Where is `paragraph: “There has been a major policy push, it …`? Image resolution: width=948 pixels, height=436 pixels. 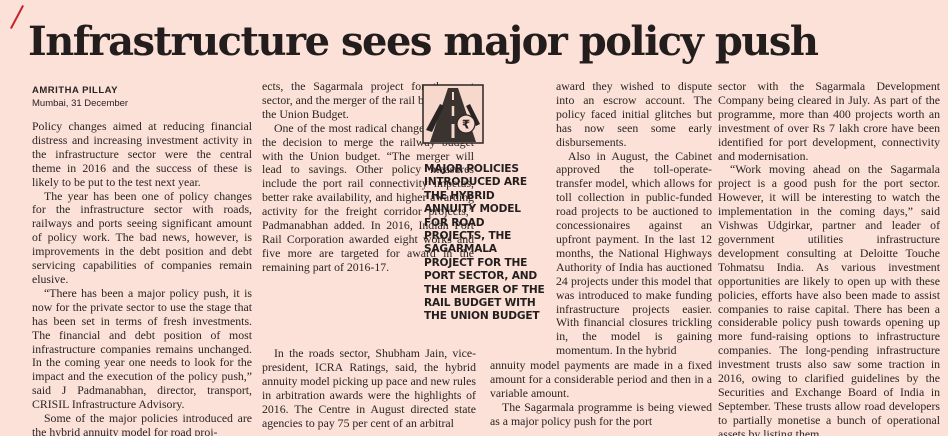
paragraph: “There has been a major policy push, it … is located at coordinates (142, 348).